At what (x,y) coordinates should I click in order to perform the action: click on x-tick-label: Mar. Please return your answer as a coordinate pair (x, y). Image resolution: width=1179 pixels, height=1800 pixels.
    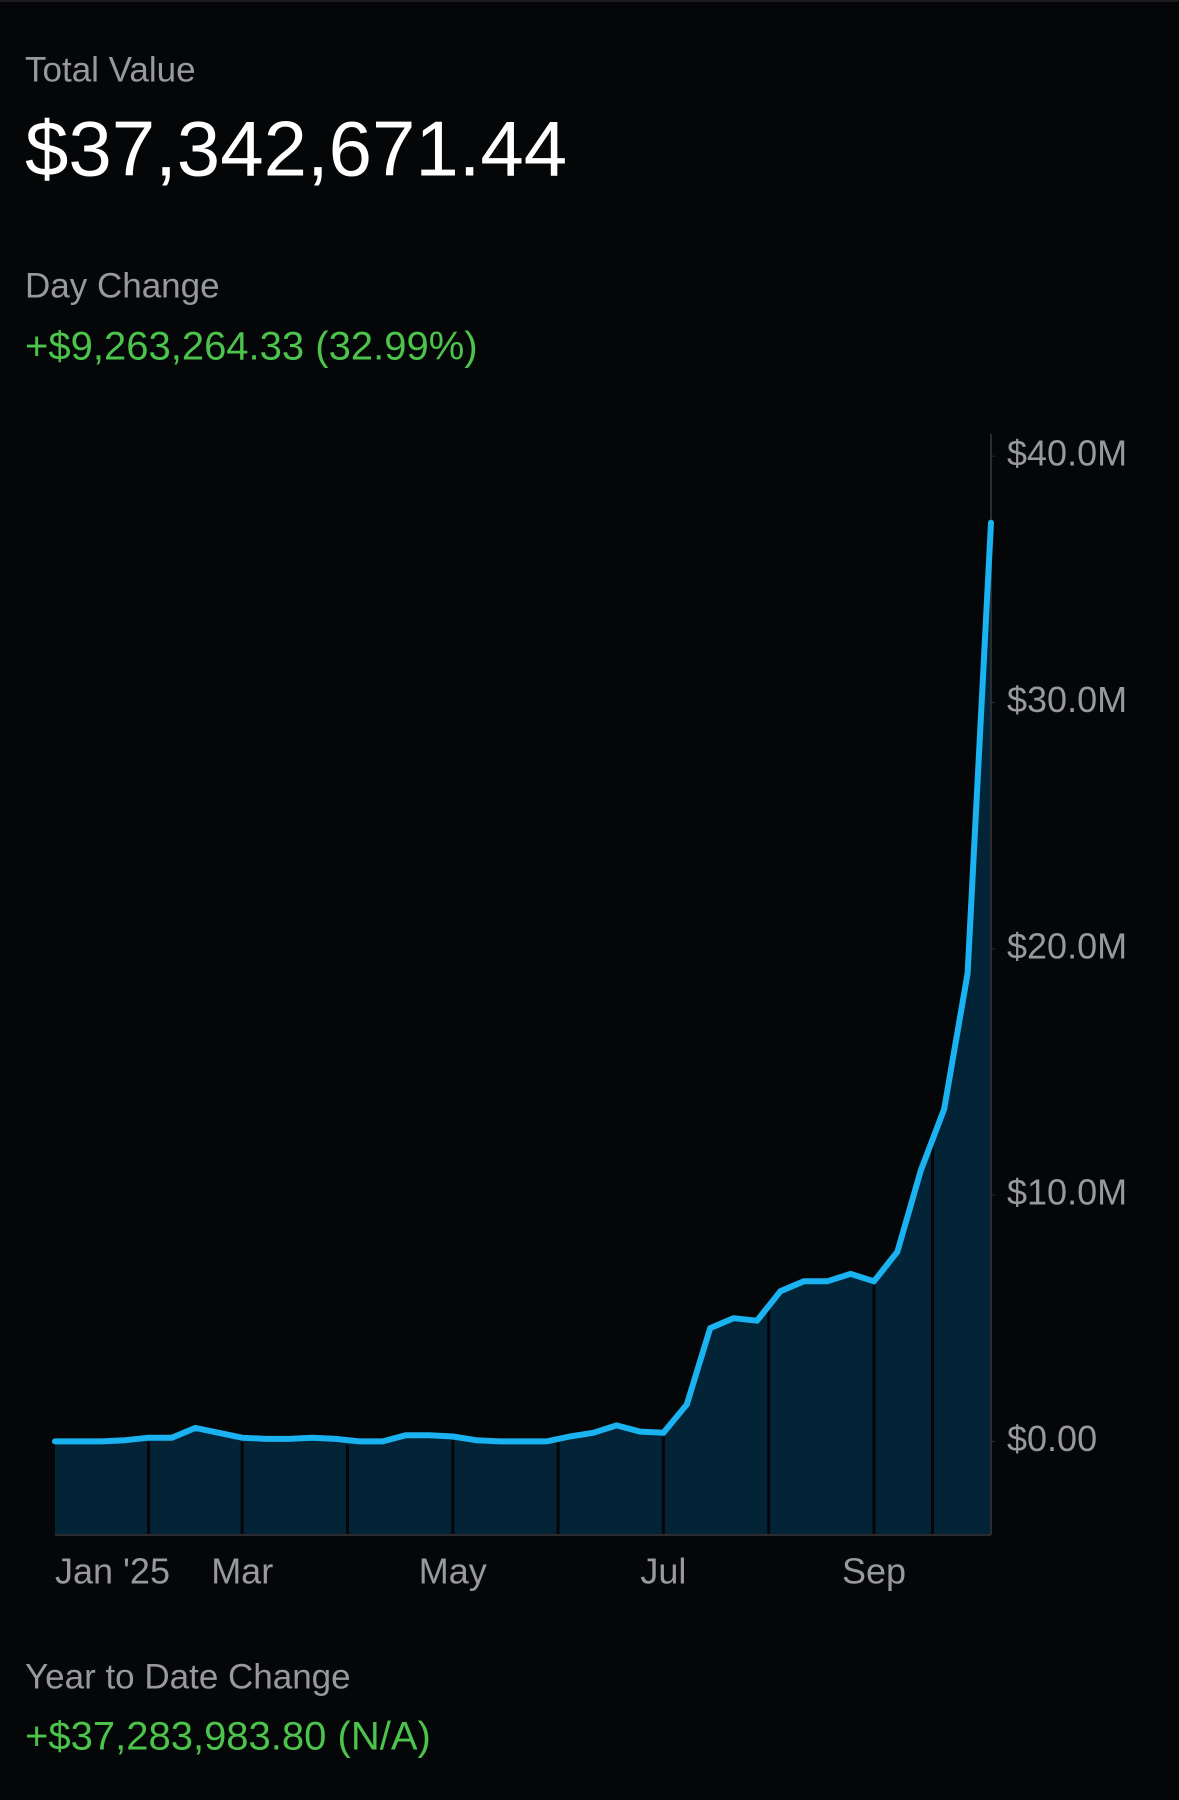
    Looking at the image, I should click on (242, 1571).